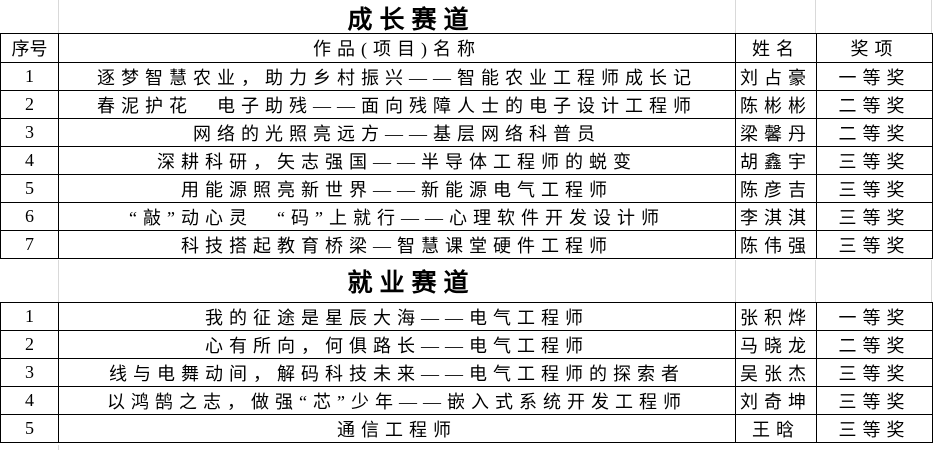  What do you see at coordinates (776, 216) in the screenshot?
I see `student-name-cell: 李淇淇` at bounding box center [776, 216].